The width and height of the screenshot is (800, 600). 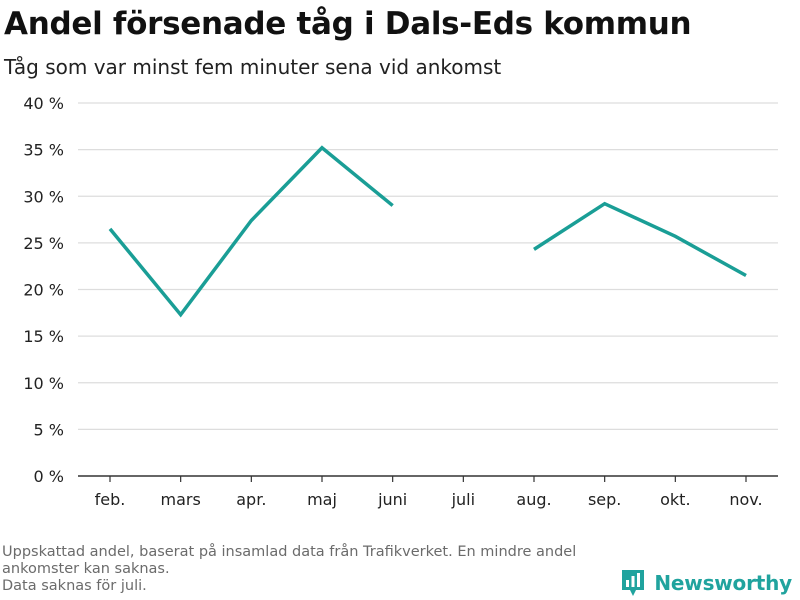 What do you see at coordinates (49, 429) in the screenshot?
I see `y-tick-label: 5 %` at bounding box center [49, 429].